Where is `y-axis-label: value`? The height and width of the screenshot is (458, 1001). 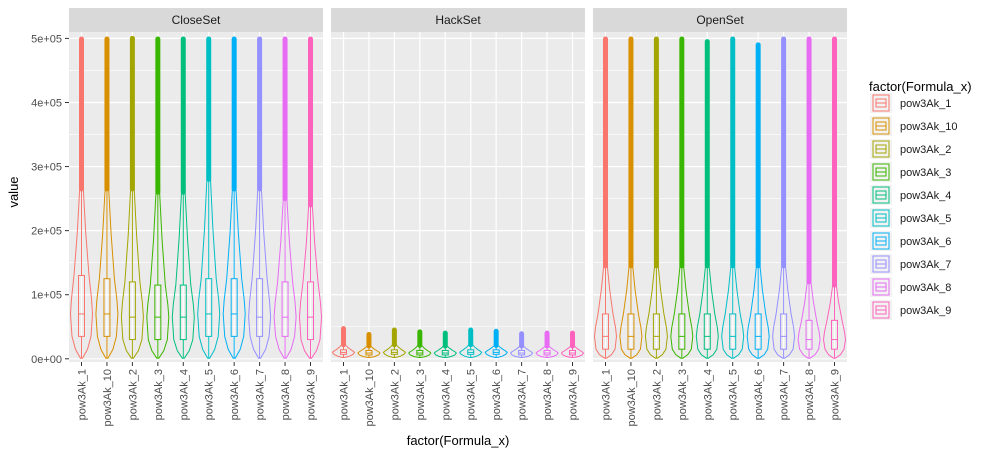 y-axis-label: value is located at coordinates (13, 191).